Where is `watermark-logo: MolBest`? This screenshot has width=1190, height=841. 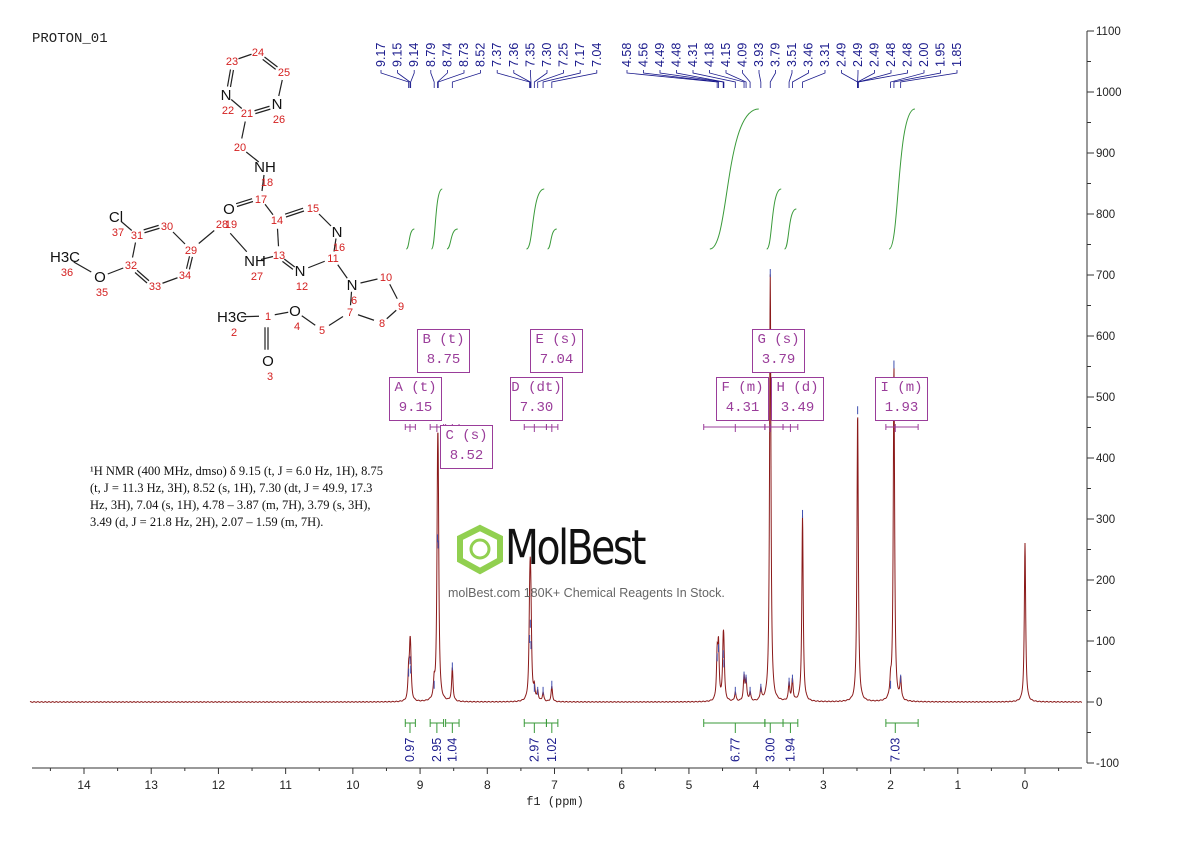
watermark-logo: MolBest is located at coordinates (575, 548).